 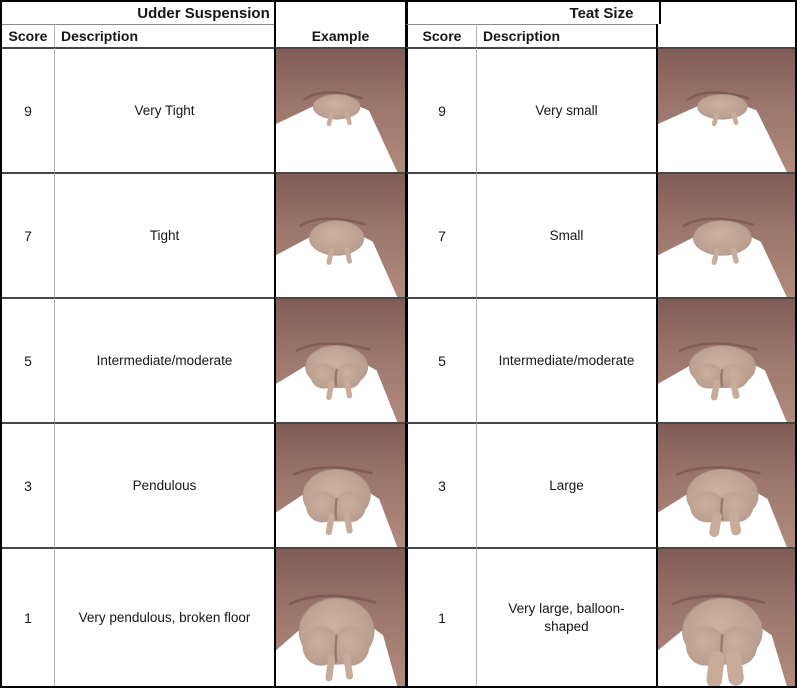 What do you see at coordinates (164, 109) in the screenshot?
I see `description-cell: Very Tight` at bounding box center [164, 109].